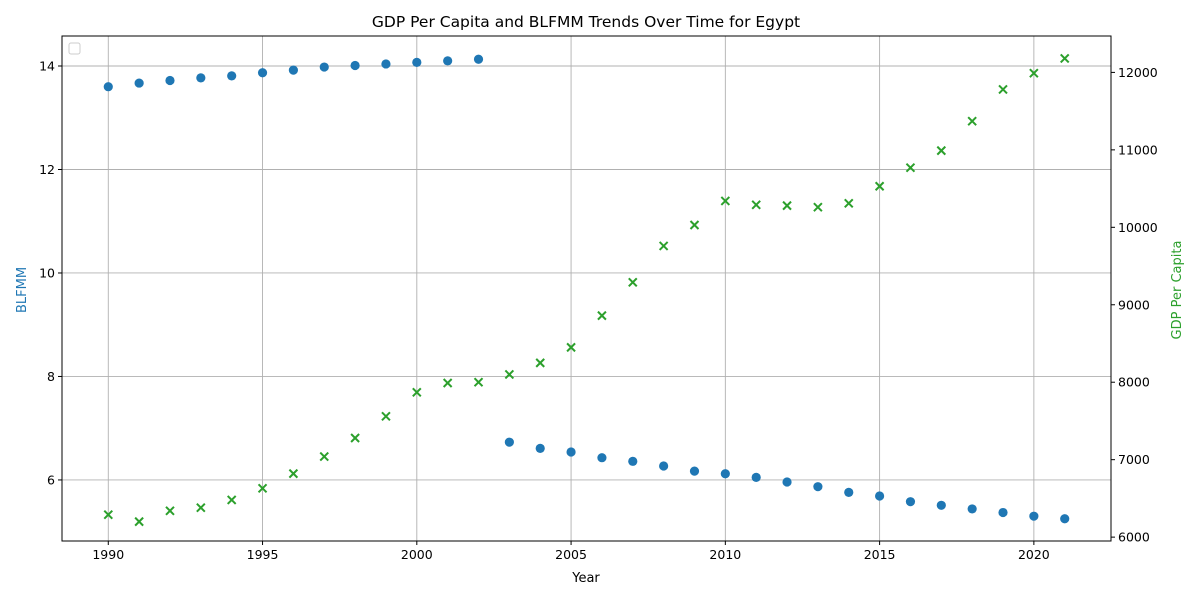  Describe the element at coordinates (263, 554) in the screenshot. I see `x-tick-label: 1995` at that location.